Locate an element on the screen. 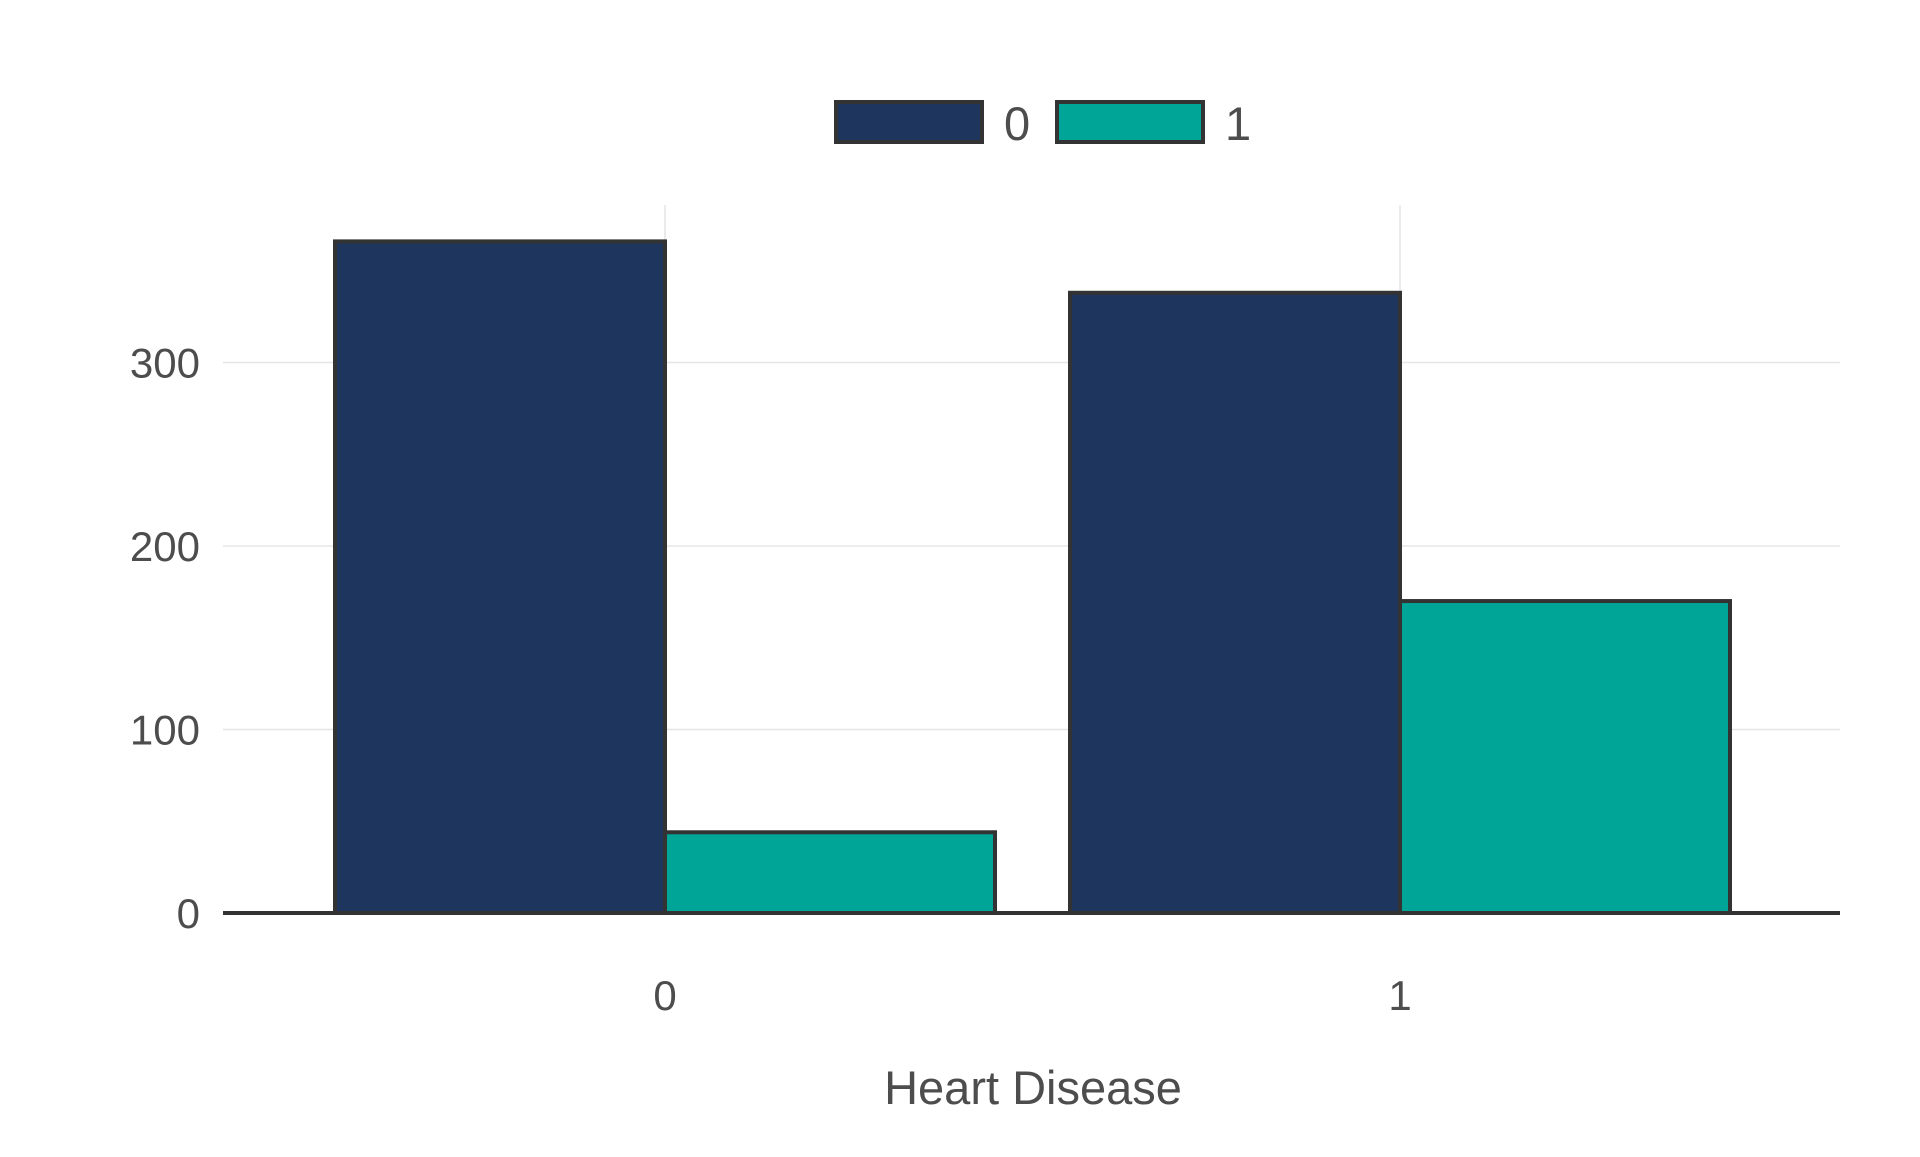 The image size is (1920, 1157). y-tick-label: 100 is located at coordinates (165, 730).